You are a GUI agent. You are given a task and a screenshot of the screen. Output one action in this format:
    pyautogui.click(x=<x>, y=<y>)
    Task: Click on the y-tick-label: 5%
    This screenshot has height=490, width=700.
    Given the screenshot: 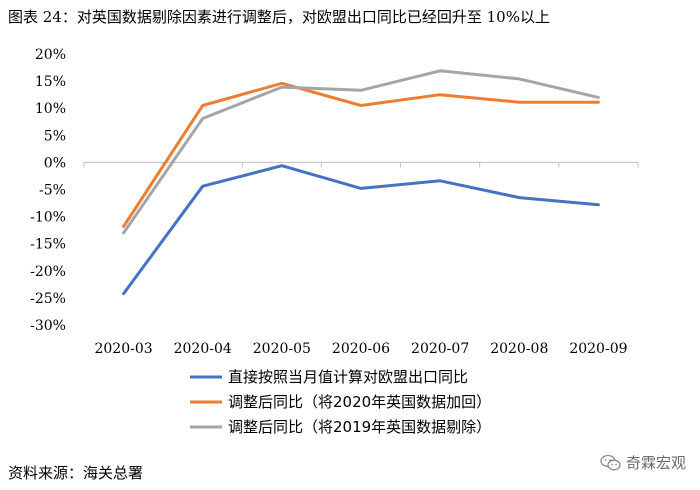 What is the action you would take?
    pyautogui.click(x=55, y=136)
    